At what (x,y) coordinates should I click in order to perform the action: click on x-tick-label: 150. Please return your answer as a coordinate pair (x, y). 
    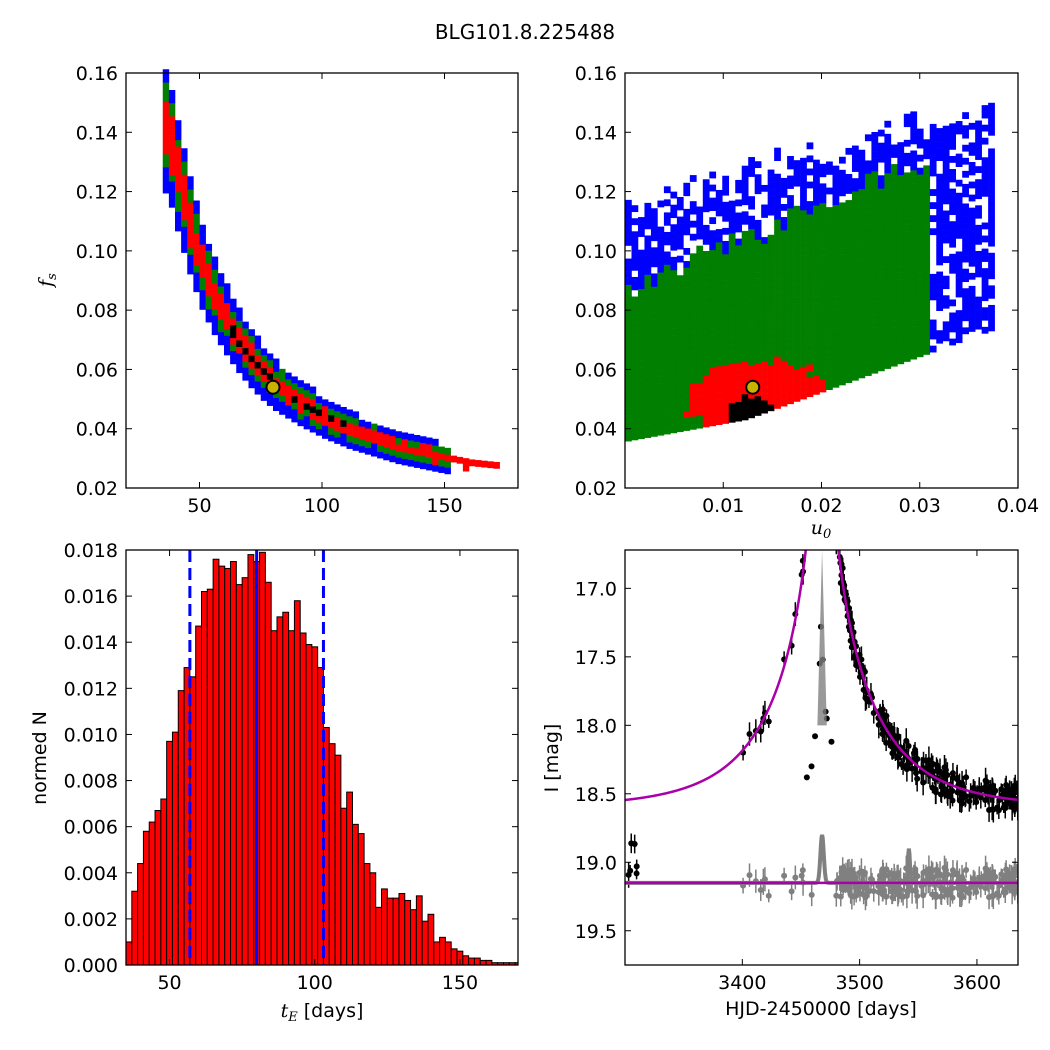
    Looking at the image, I should click on (444, 506).